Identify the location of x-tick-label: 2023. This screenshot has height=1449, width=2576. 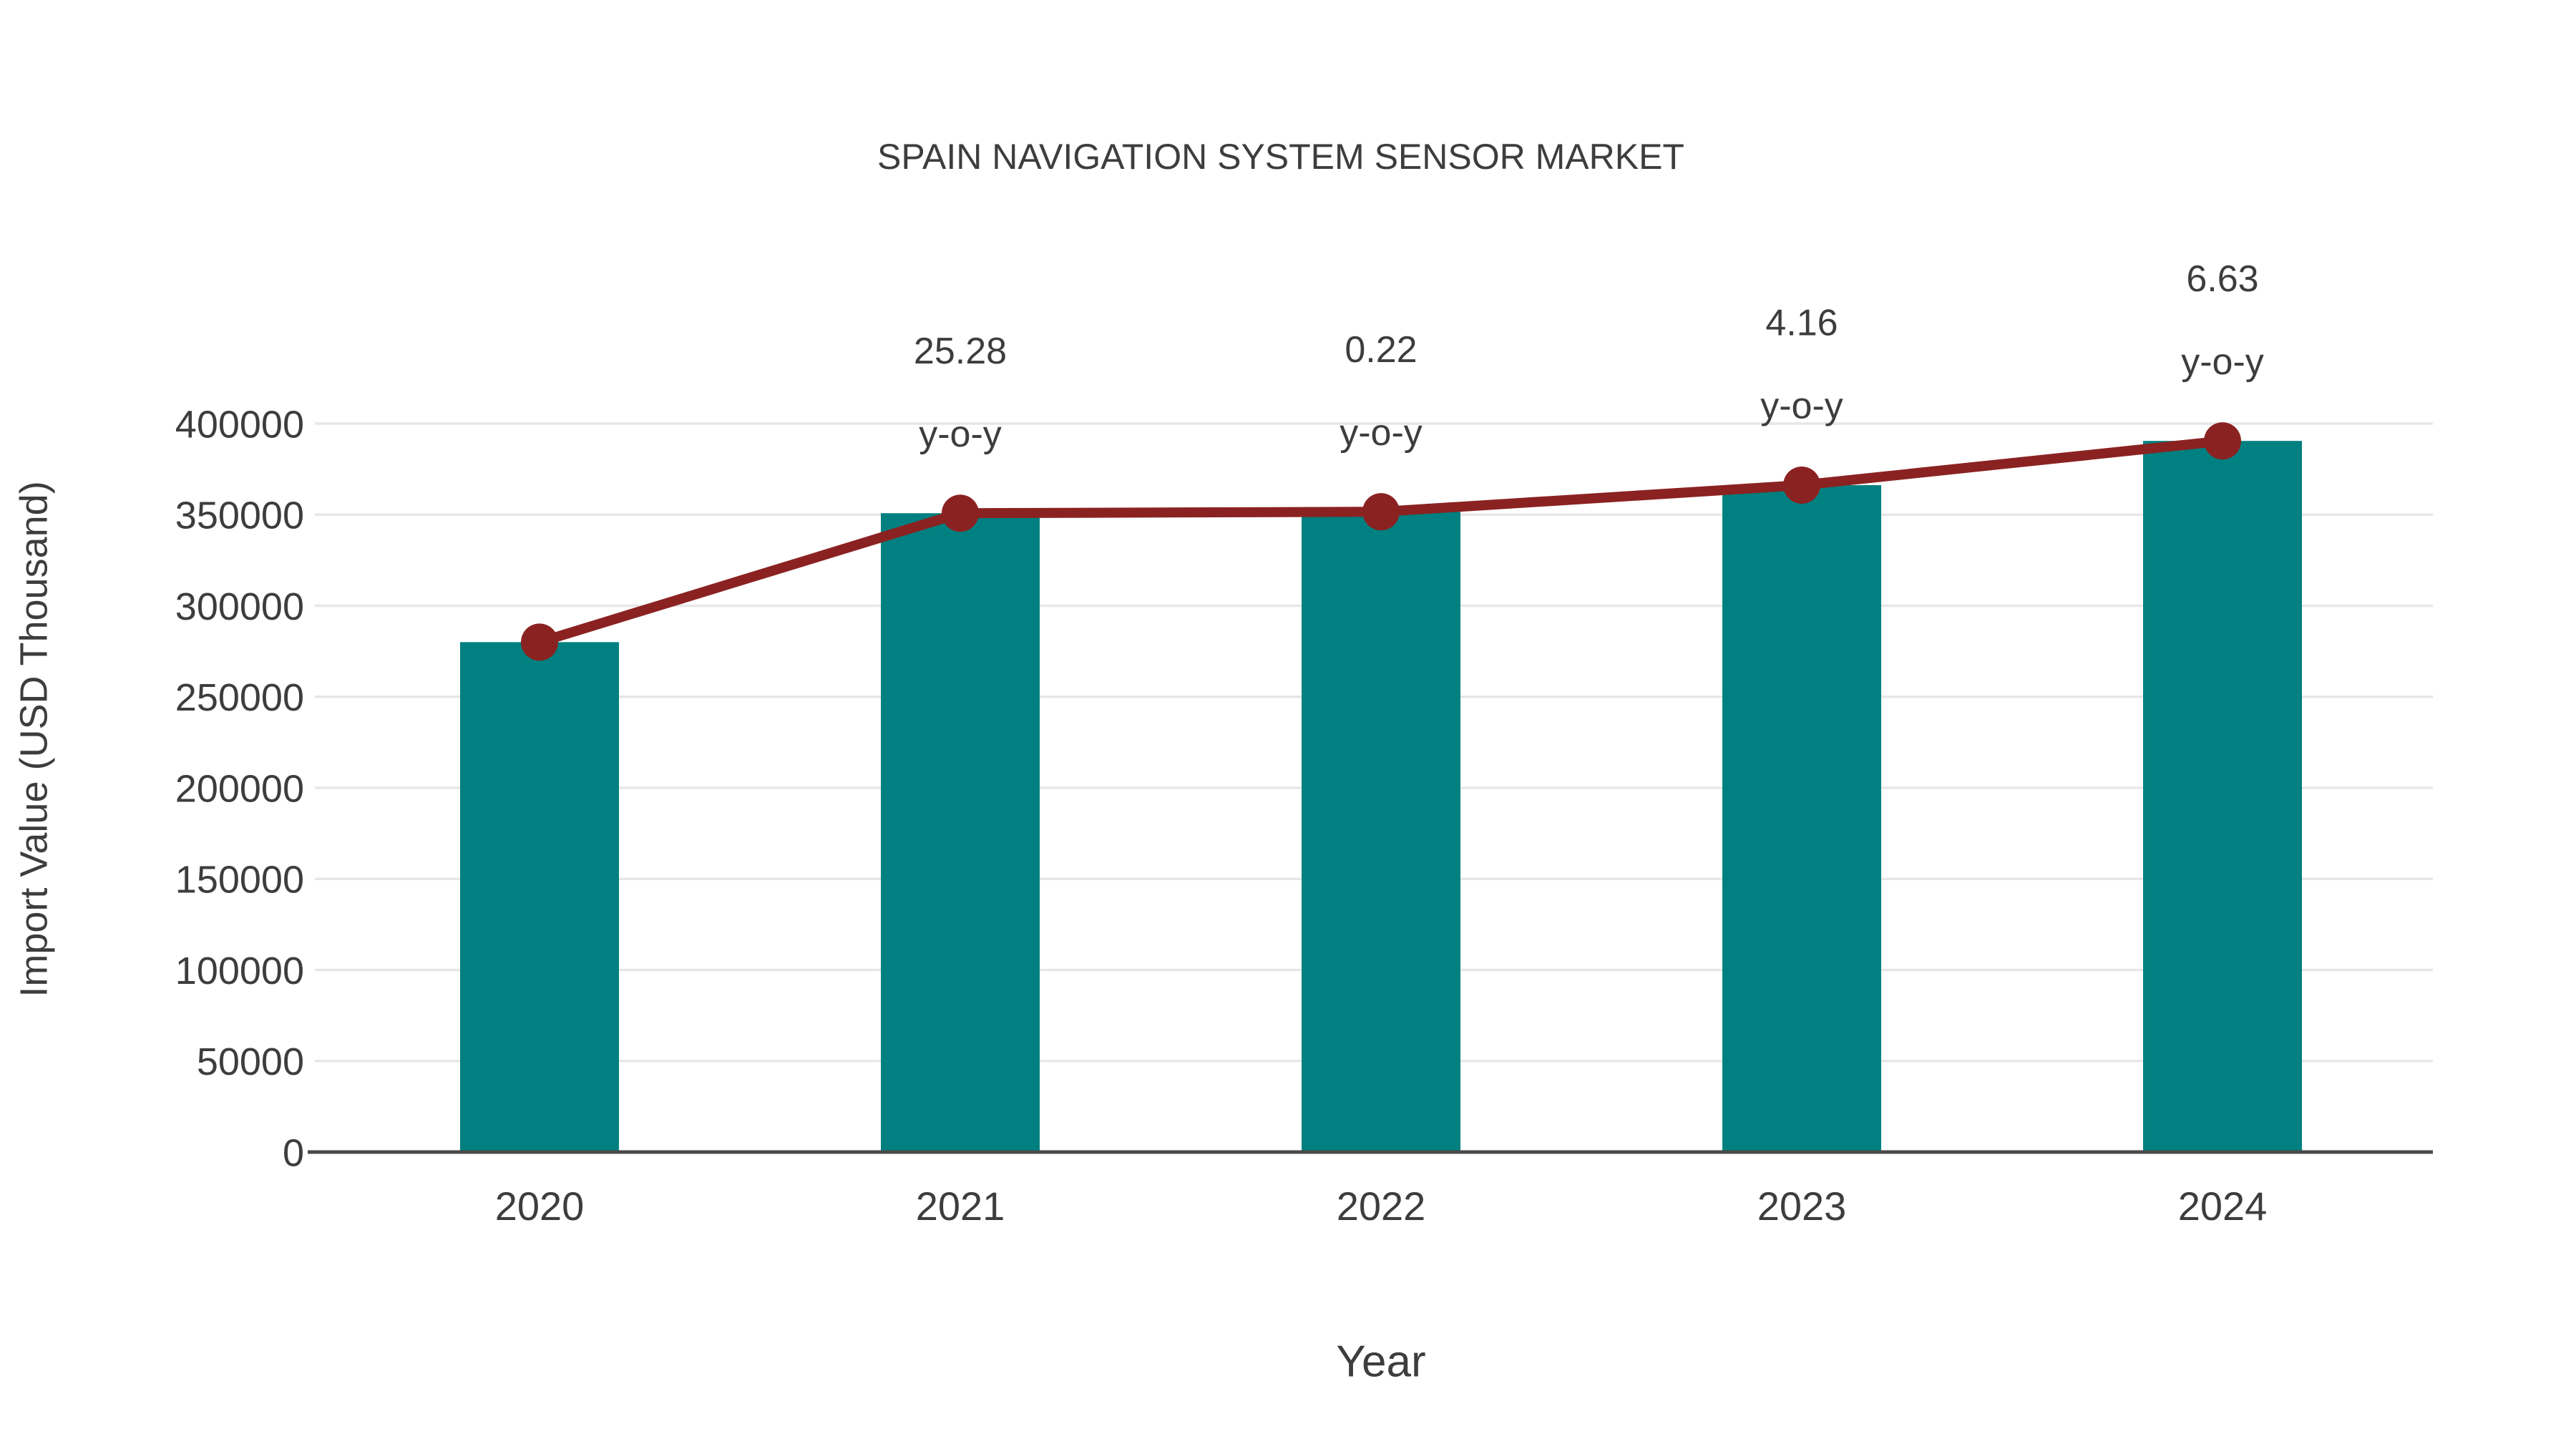
(1802, 1206).